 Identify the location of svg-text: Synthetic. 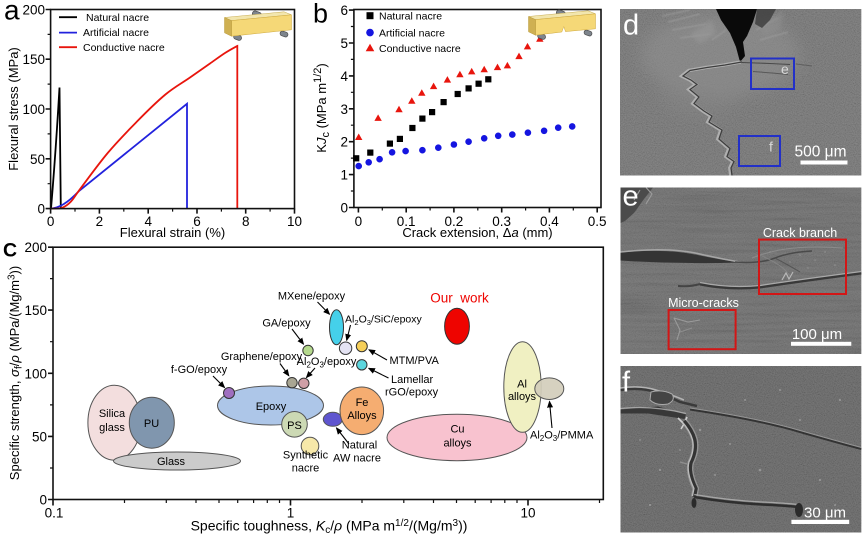
(306, 456).